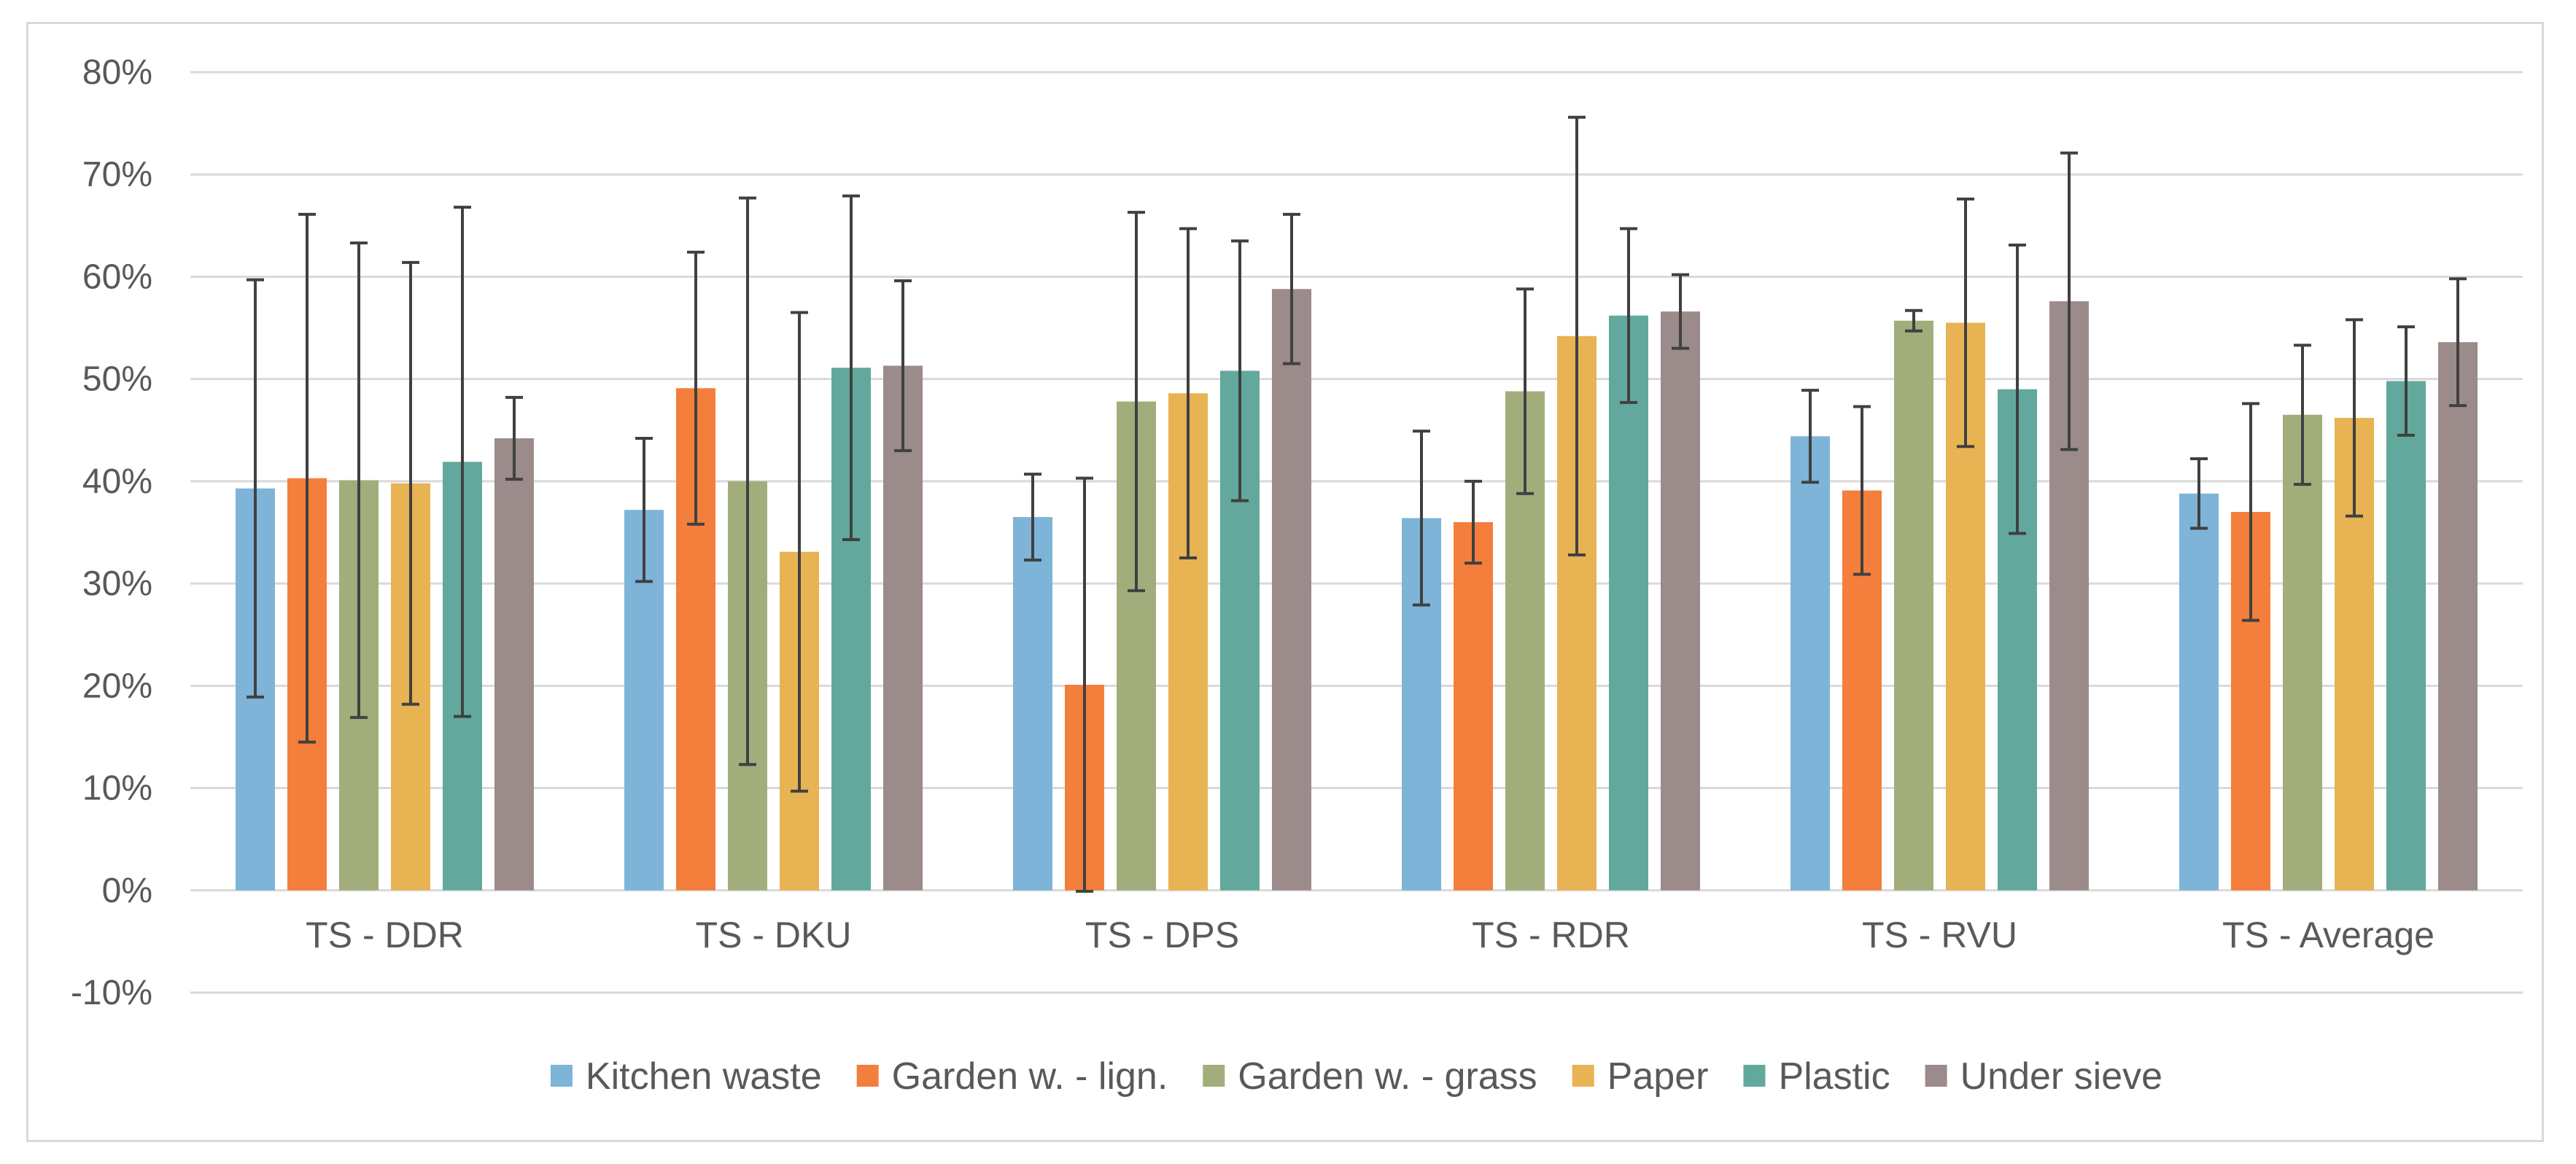 Image resolution: width=2576 pixels, height=1164 pixels. Describe the element at coordinates (117, 276) in the screenshot. I see `y-tick-label: 60%` at that location.